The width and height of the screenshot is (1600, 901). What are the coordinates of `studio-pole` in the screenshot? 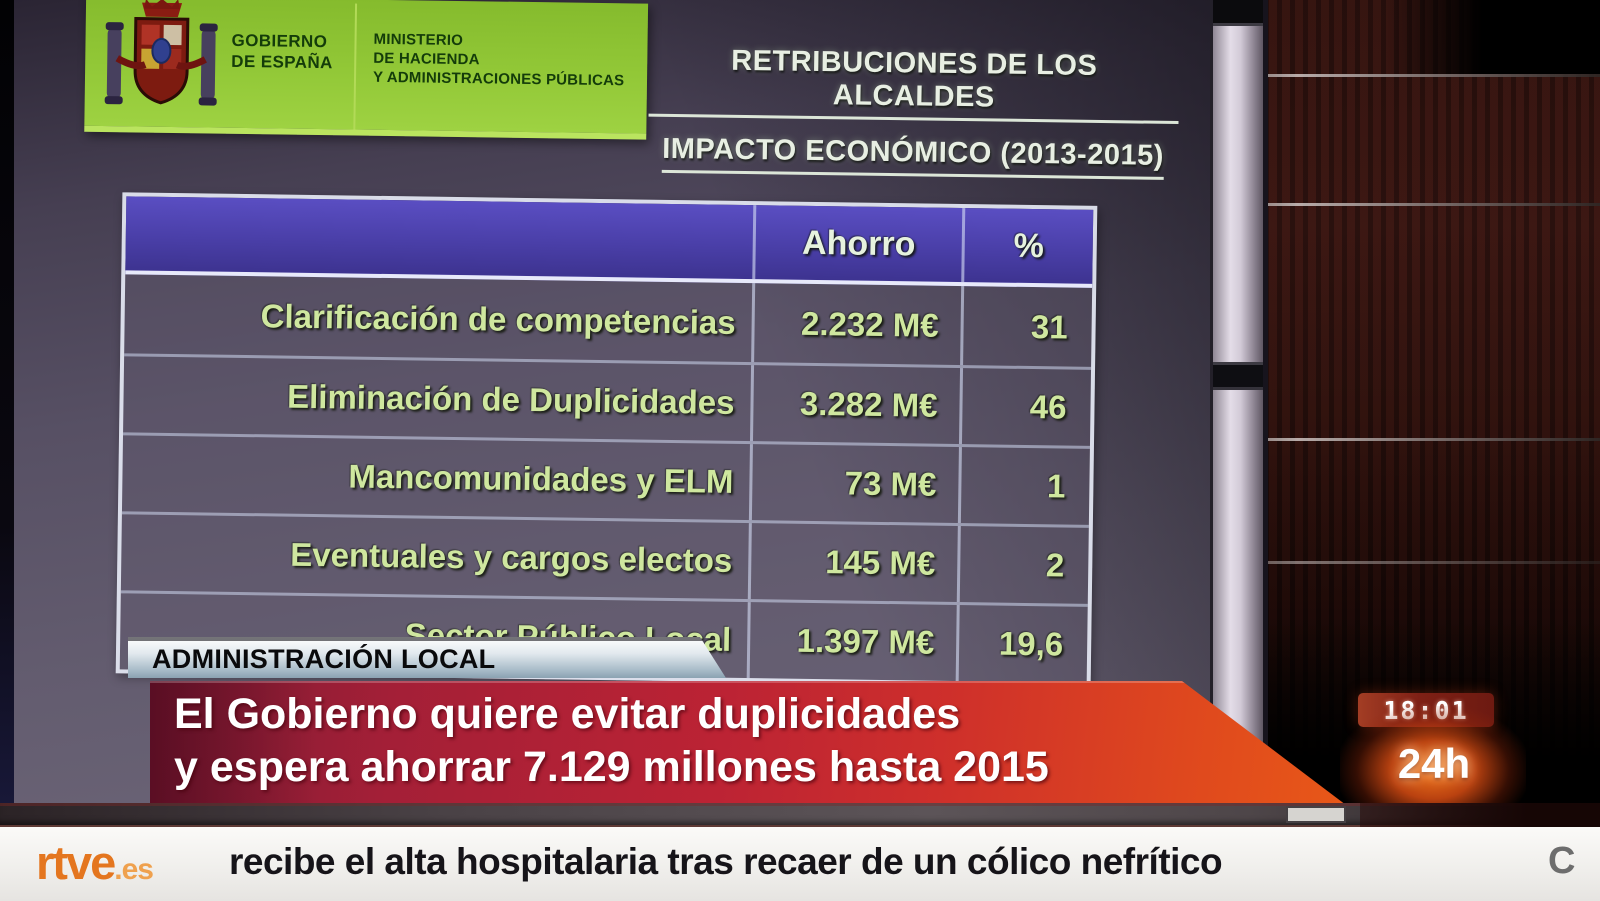 It's located at (1239, 403).